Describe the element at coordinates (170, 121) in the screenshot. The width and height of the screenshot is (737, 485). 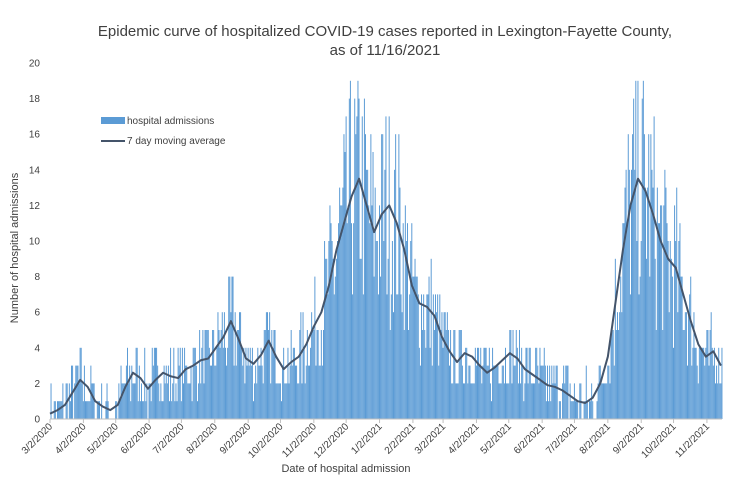
I see `legend-label-hospital-admissions: hospital admissions` at that location.